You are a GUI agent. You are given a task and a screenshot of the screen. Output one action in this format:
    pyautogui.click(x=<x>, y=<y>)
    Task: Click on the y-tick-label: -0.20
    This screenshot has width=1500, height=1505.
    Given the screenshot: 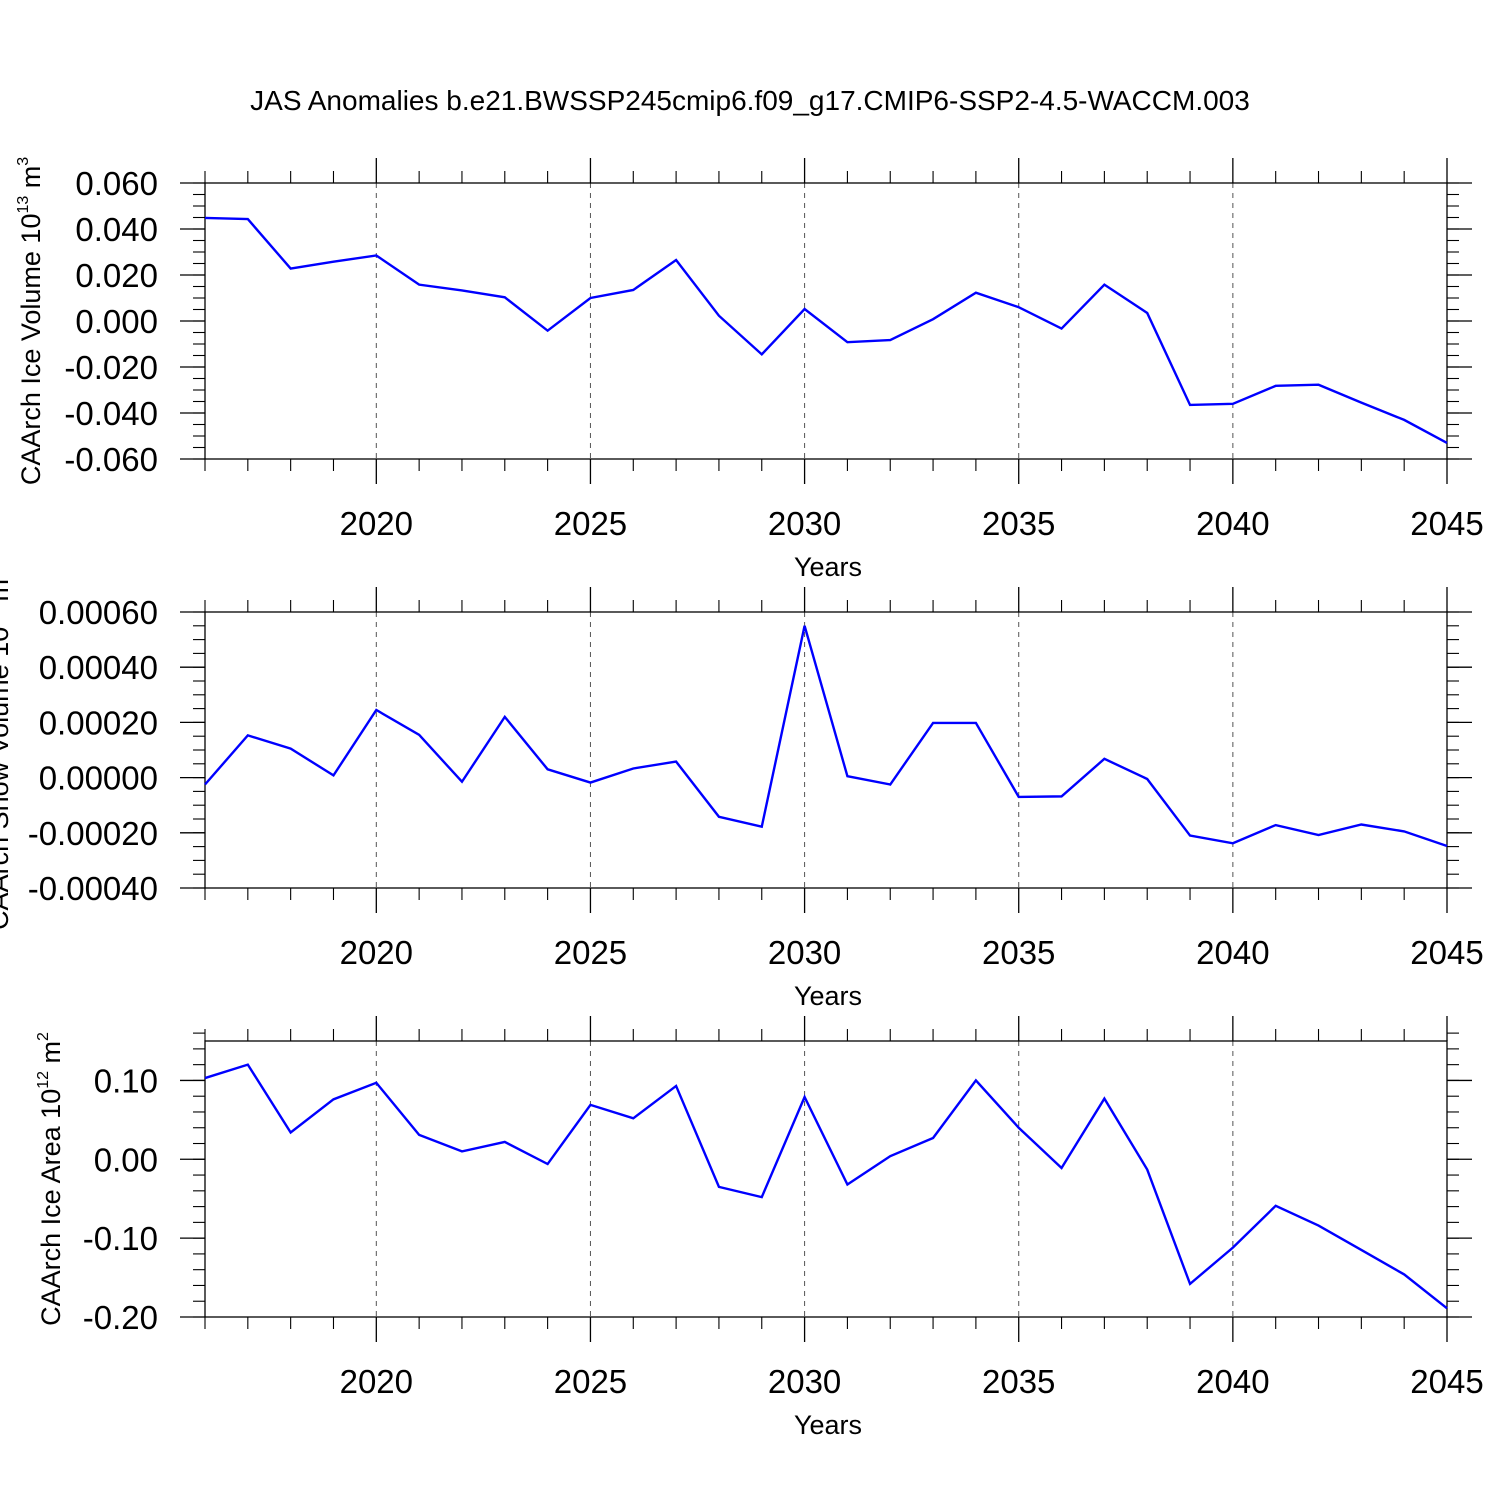 What is the action you would take?
    pyautogui.click(x=120, y=1317)
    